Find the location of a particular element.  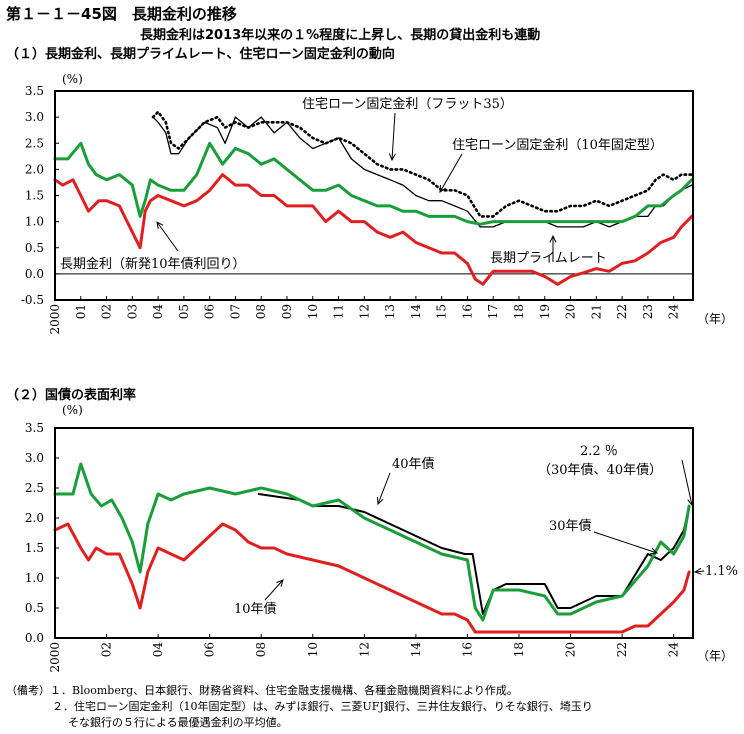

chart2-ytick-label: 1.0 is located at coordinates (34, 578).